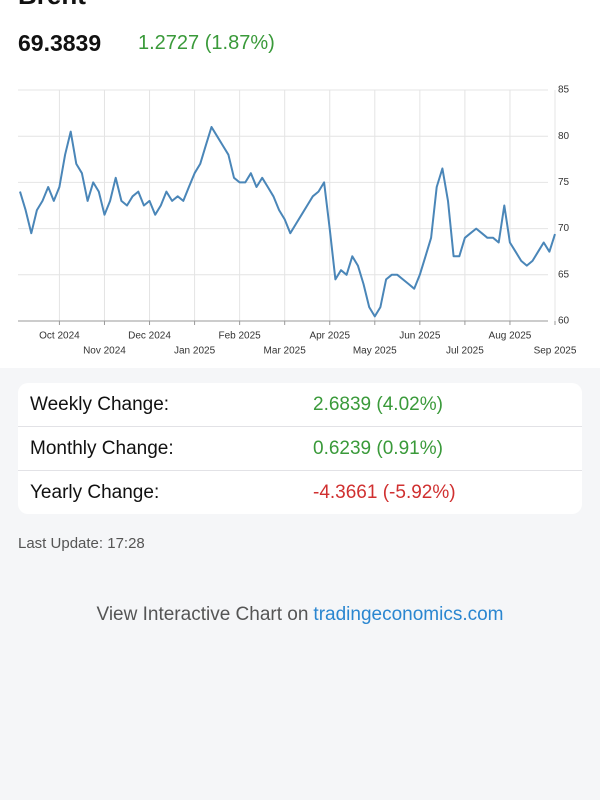  Describe the element at coordinates (102, 448) in the screenshot. I see `stat-label: Monthly Change:` at that location.